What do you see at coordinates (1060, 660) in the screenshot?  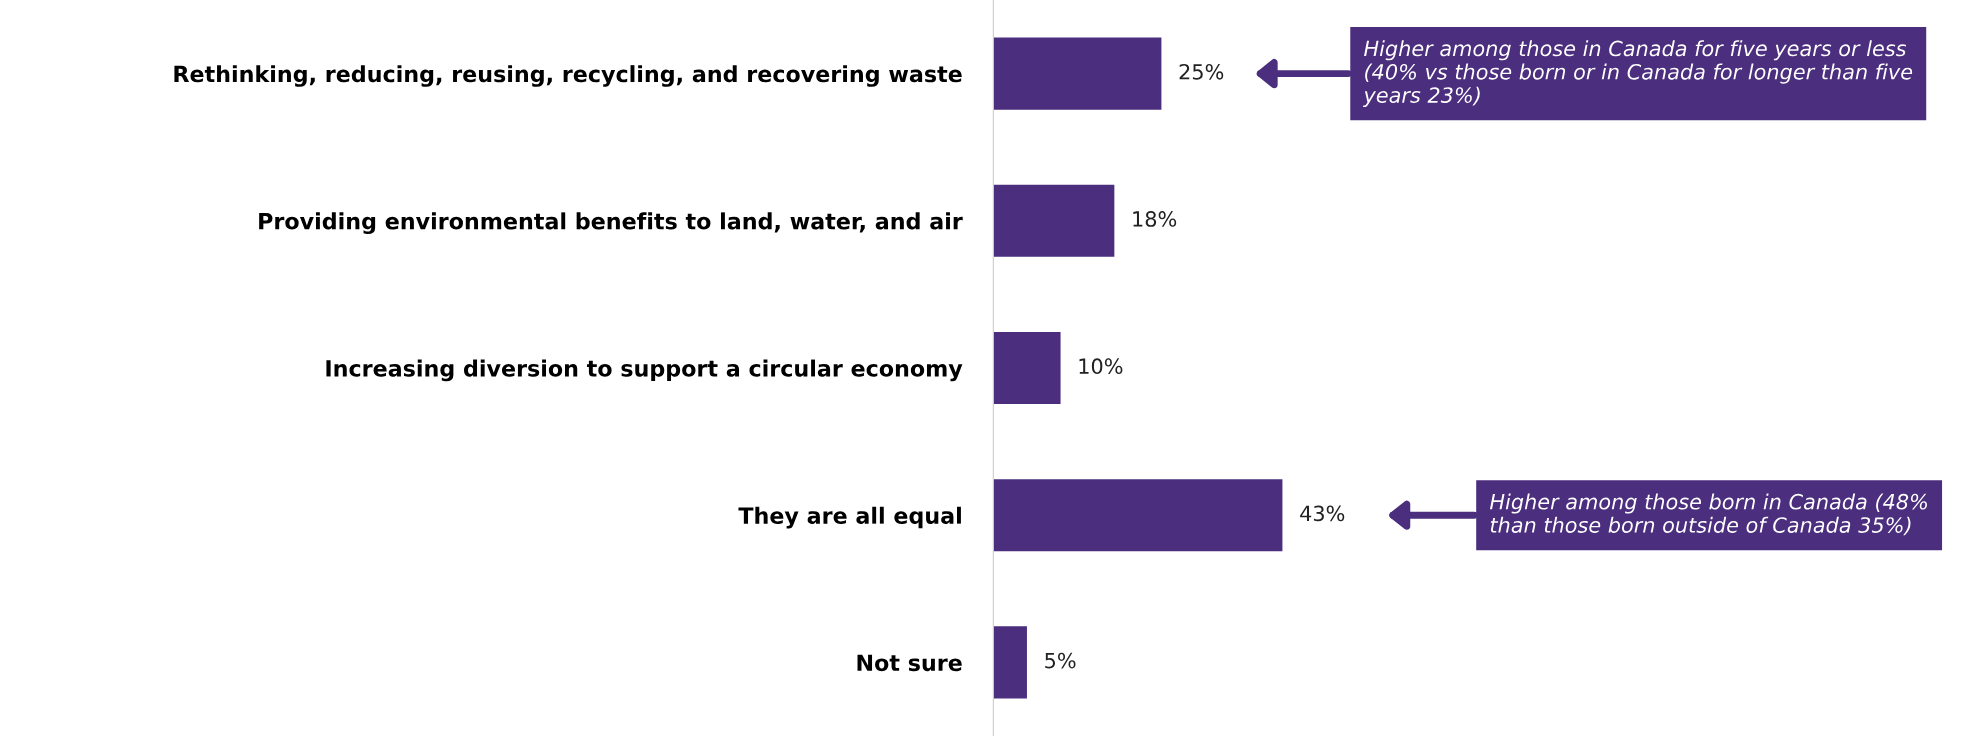 I see `data-label: 5%` at bounding box center [1060, 660].